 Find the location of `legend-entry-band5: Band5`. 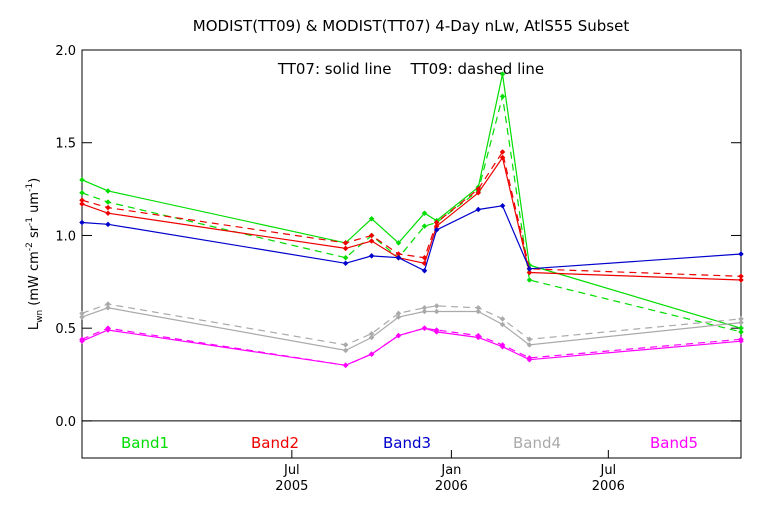

legend-entry-band5: Band5 is located at coordinates (674, 443).